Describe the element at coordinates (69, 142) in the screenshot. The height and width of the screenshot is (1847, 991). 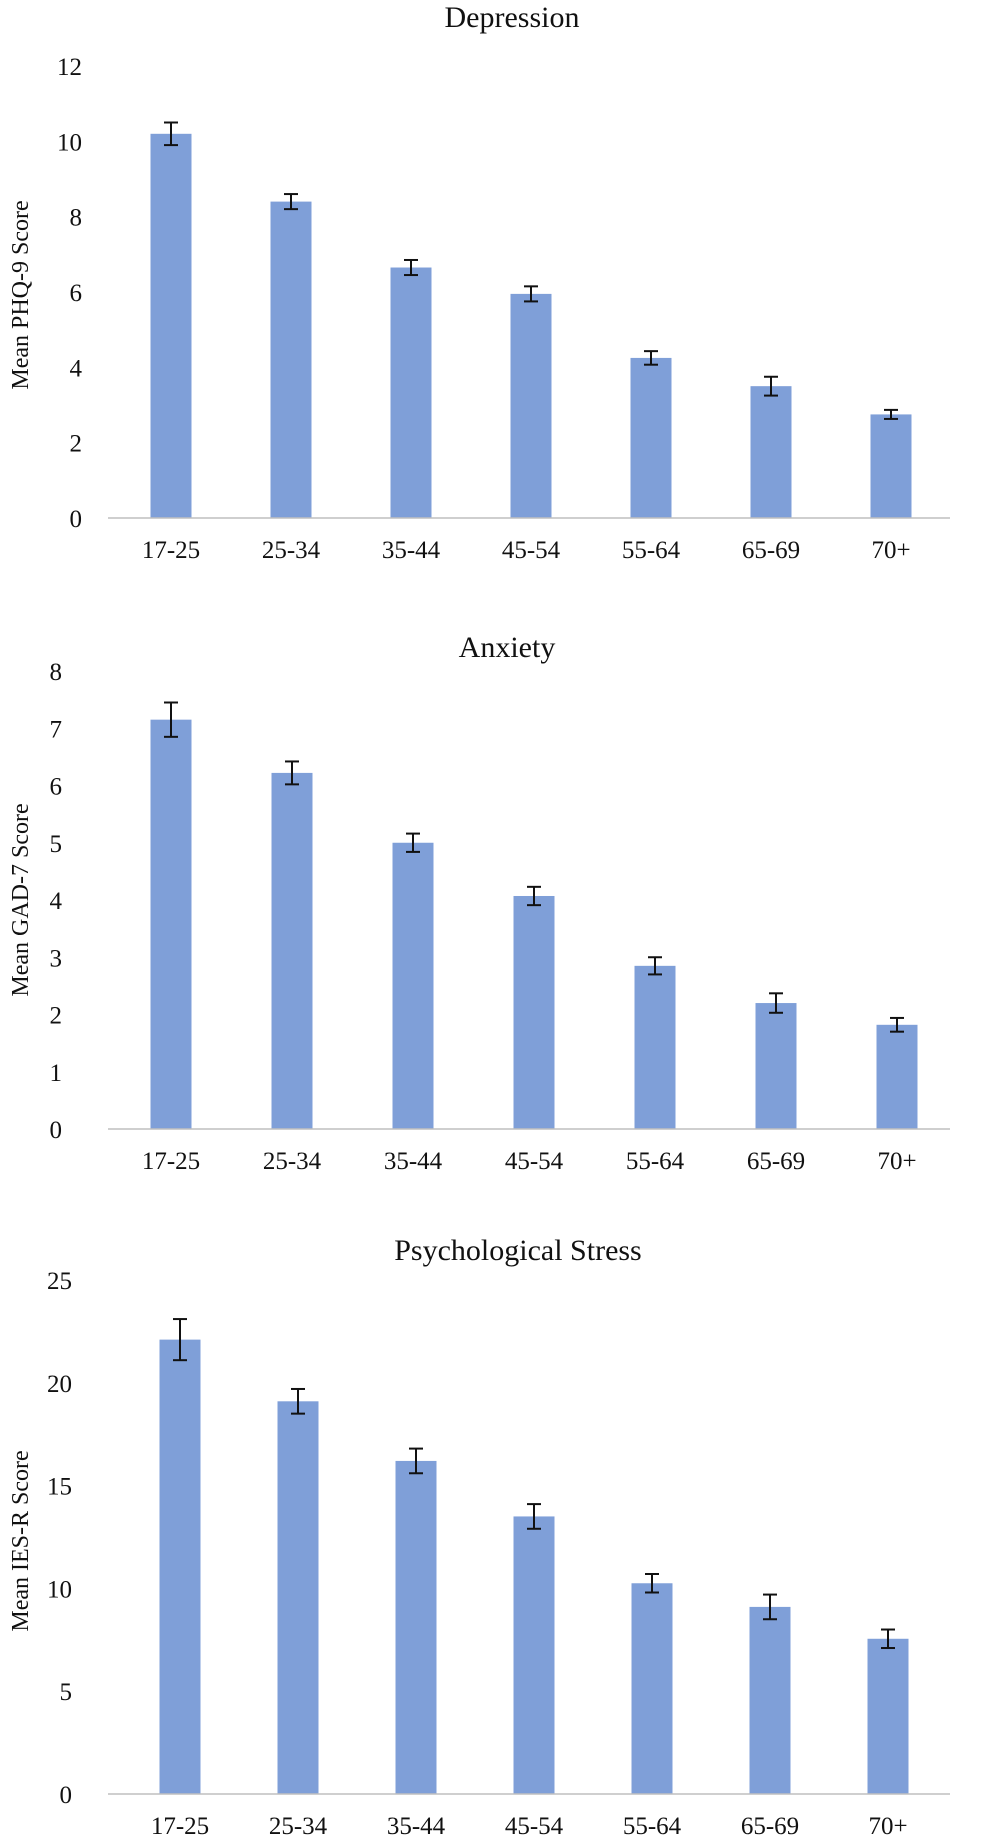
I see `y-tick-label: 10` at that location.